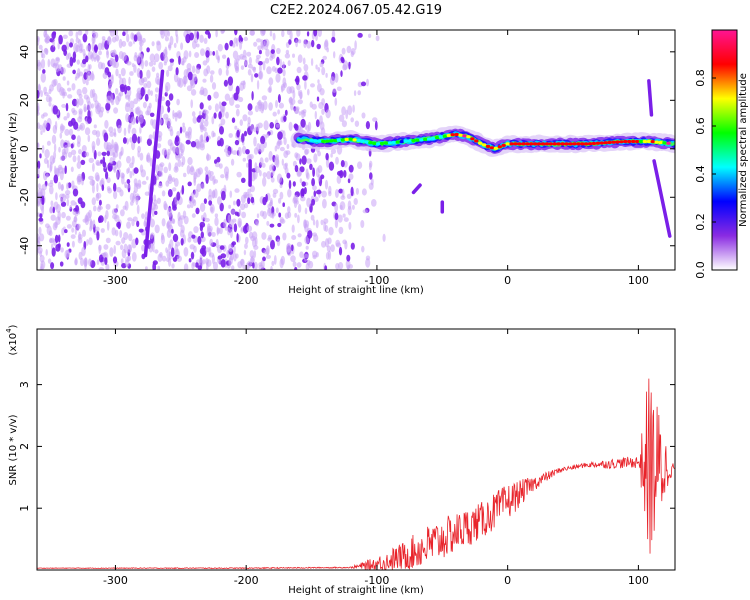 The image size is (750, 600). What do you see at coordinates (507, 280) in the screenshot?
I see `spectrogram-x-tick-label: 0` at bounding box center [507, 280].